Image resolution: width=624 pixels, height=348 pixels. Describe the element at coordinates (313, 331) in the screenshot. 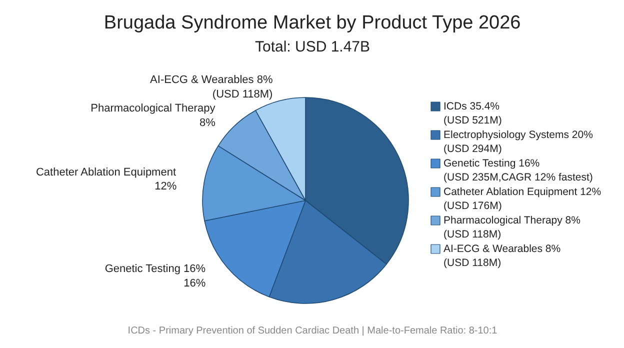

I see `text: ICDs - Primary Prevention of Sudden Cardiac Death | Male-to-Female Ratio: 8-10:1` at that location.